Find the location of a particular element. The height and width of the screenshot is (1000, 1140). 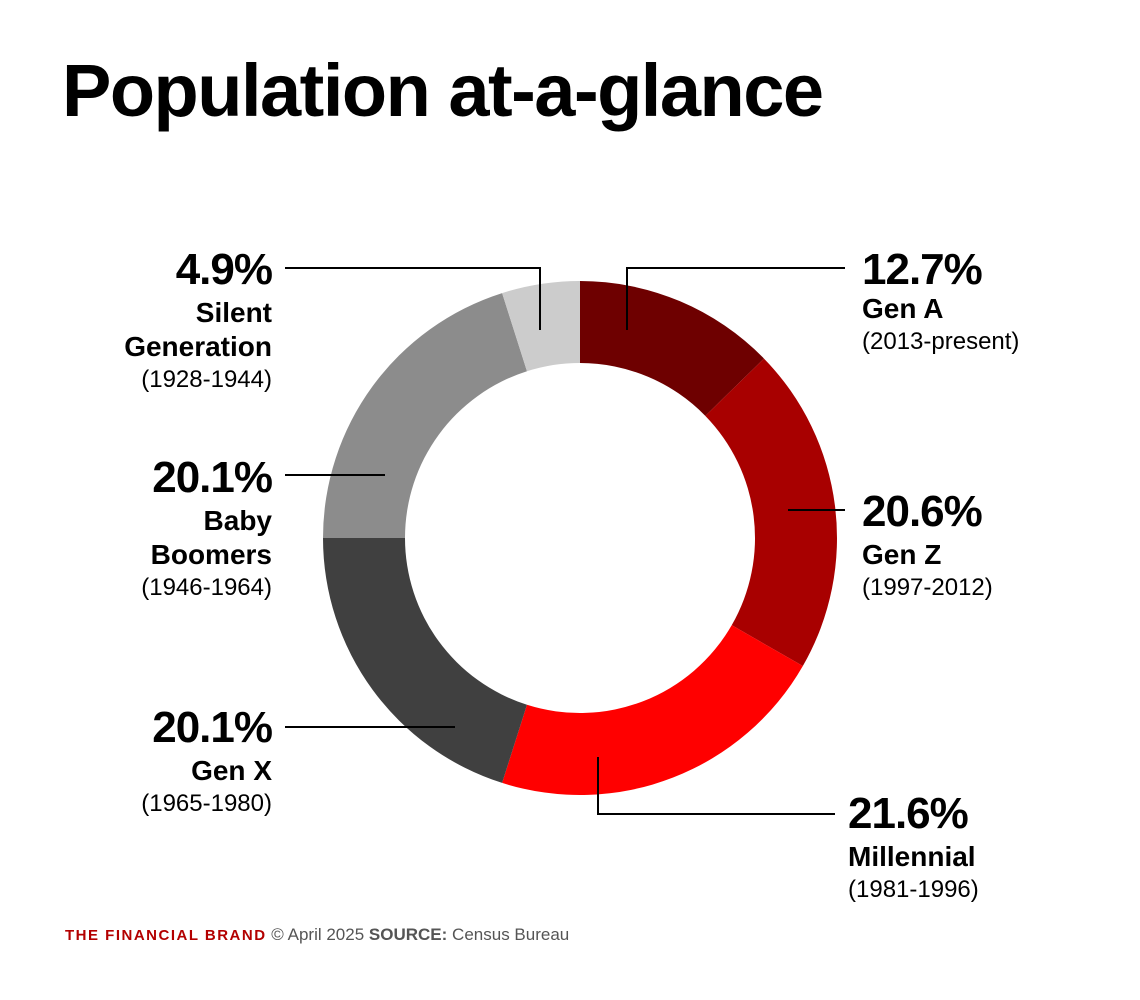

date-text: © April 2025 is located at coordinates (318, 934).